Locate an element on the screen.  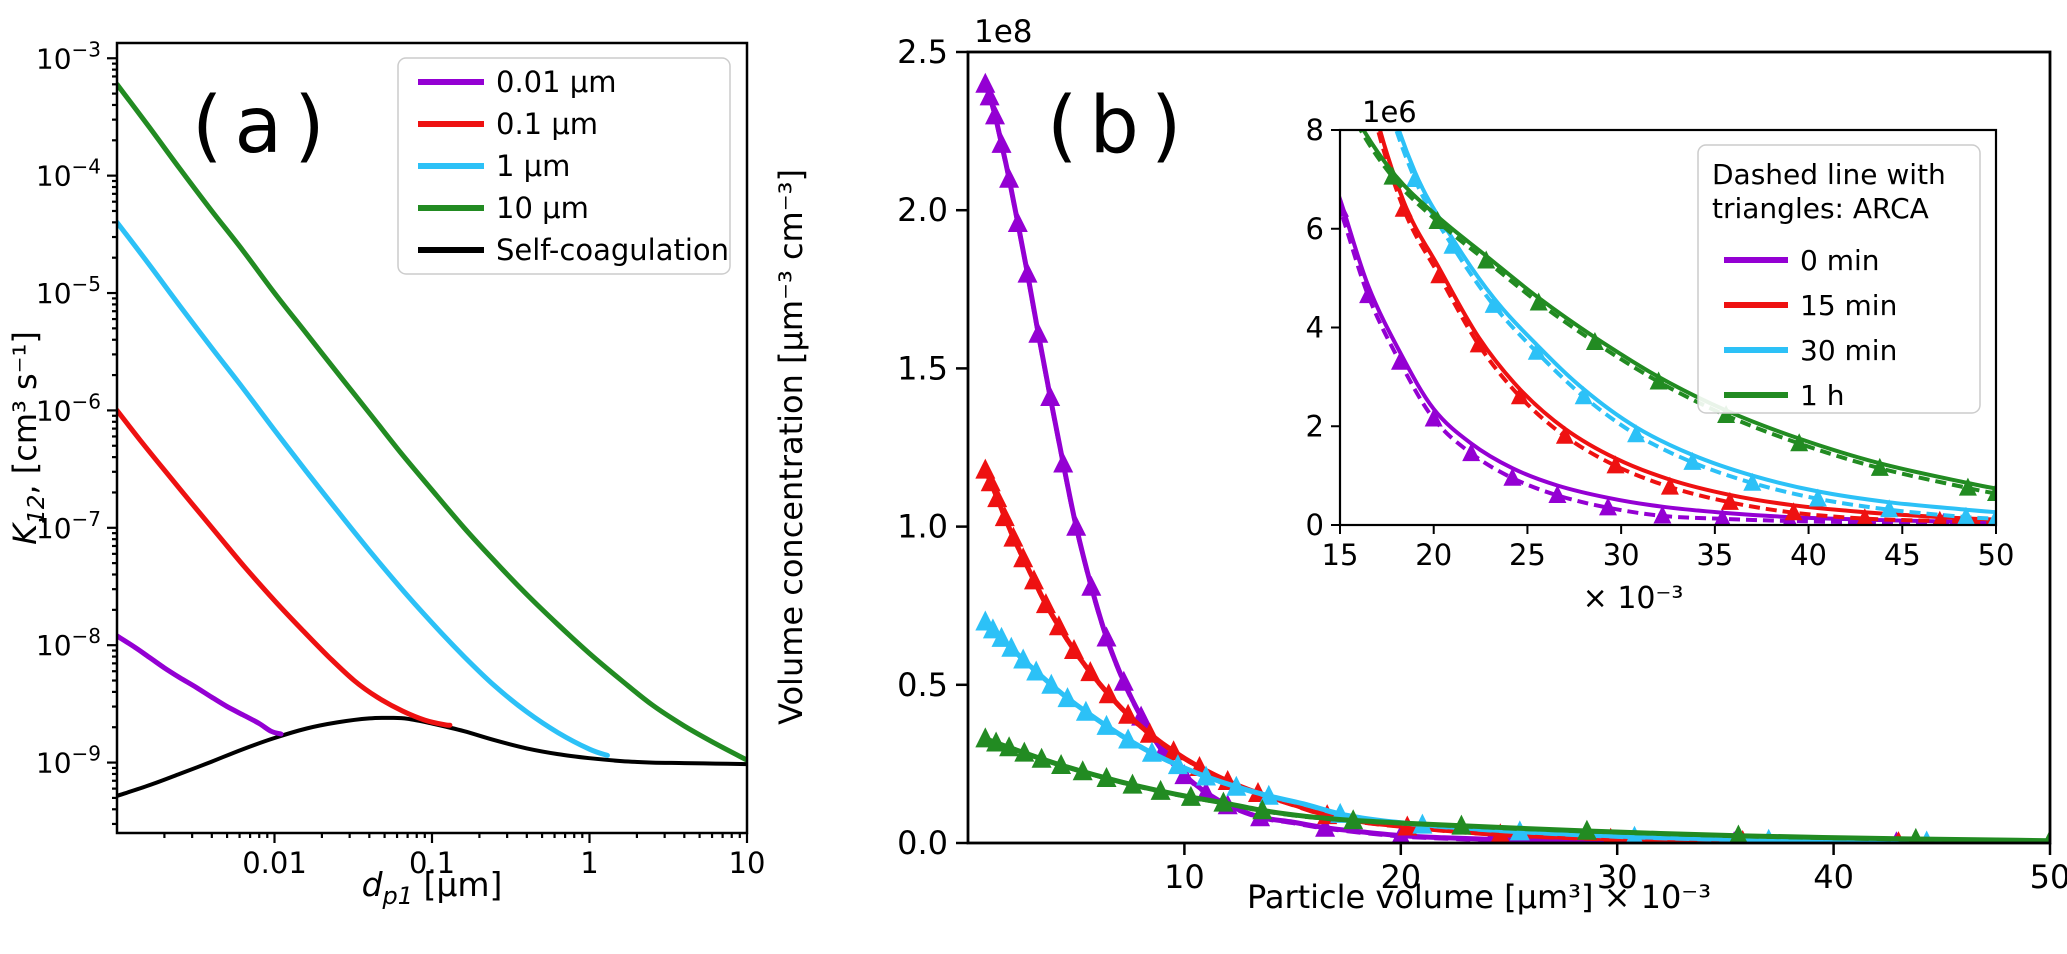
x-tick-label: 30 is located at coordinates (1617, 877).